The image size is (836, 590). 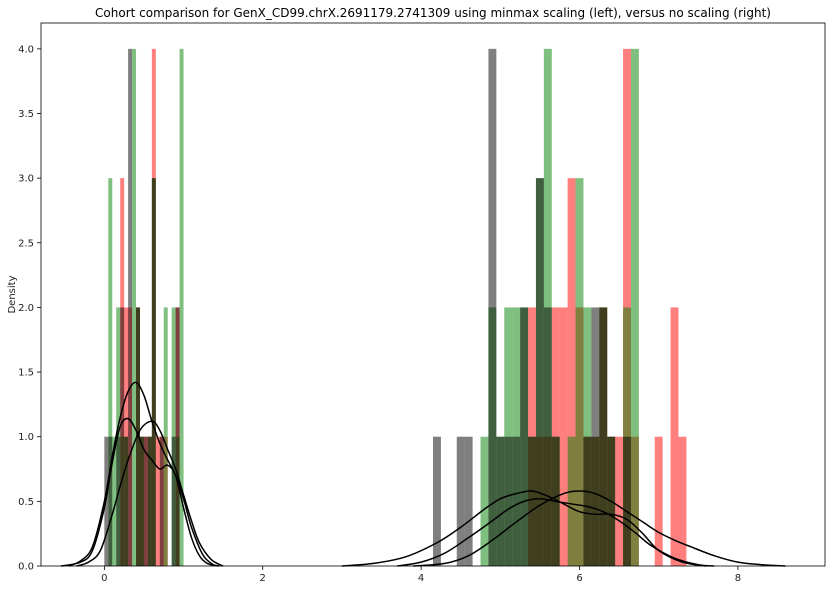 I want to click on y-axis-label: Density, so click(x=12, y=294).